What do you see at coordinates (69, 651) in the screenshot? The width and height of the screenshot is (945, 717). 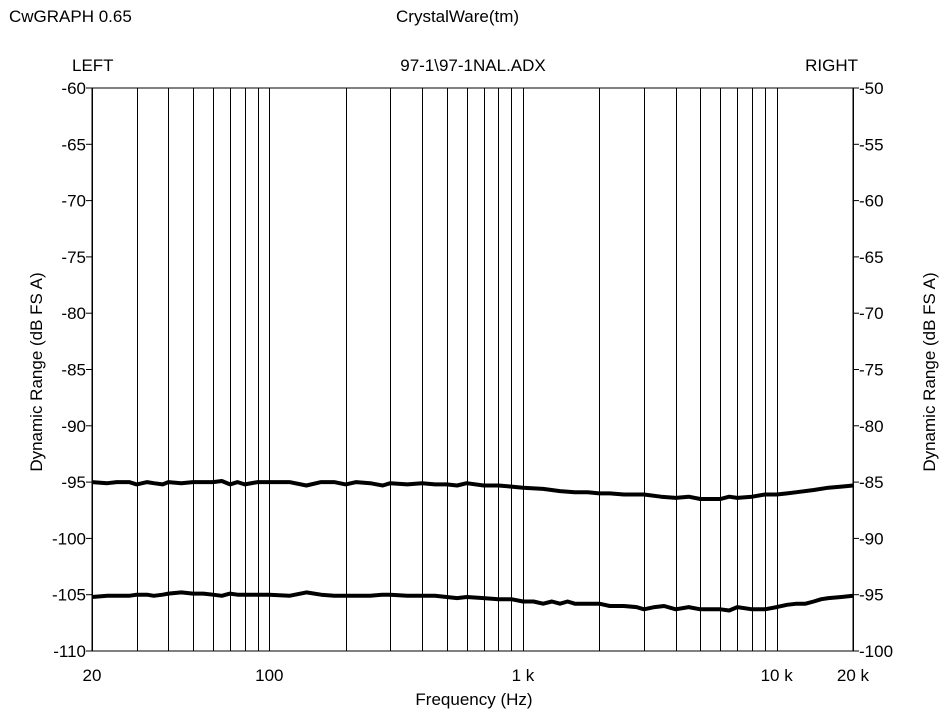 I see `y-tick-label-left-10: -110` at bounding box center [69, 651].